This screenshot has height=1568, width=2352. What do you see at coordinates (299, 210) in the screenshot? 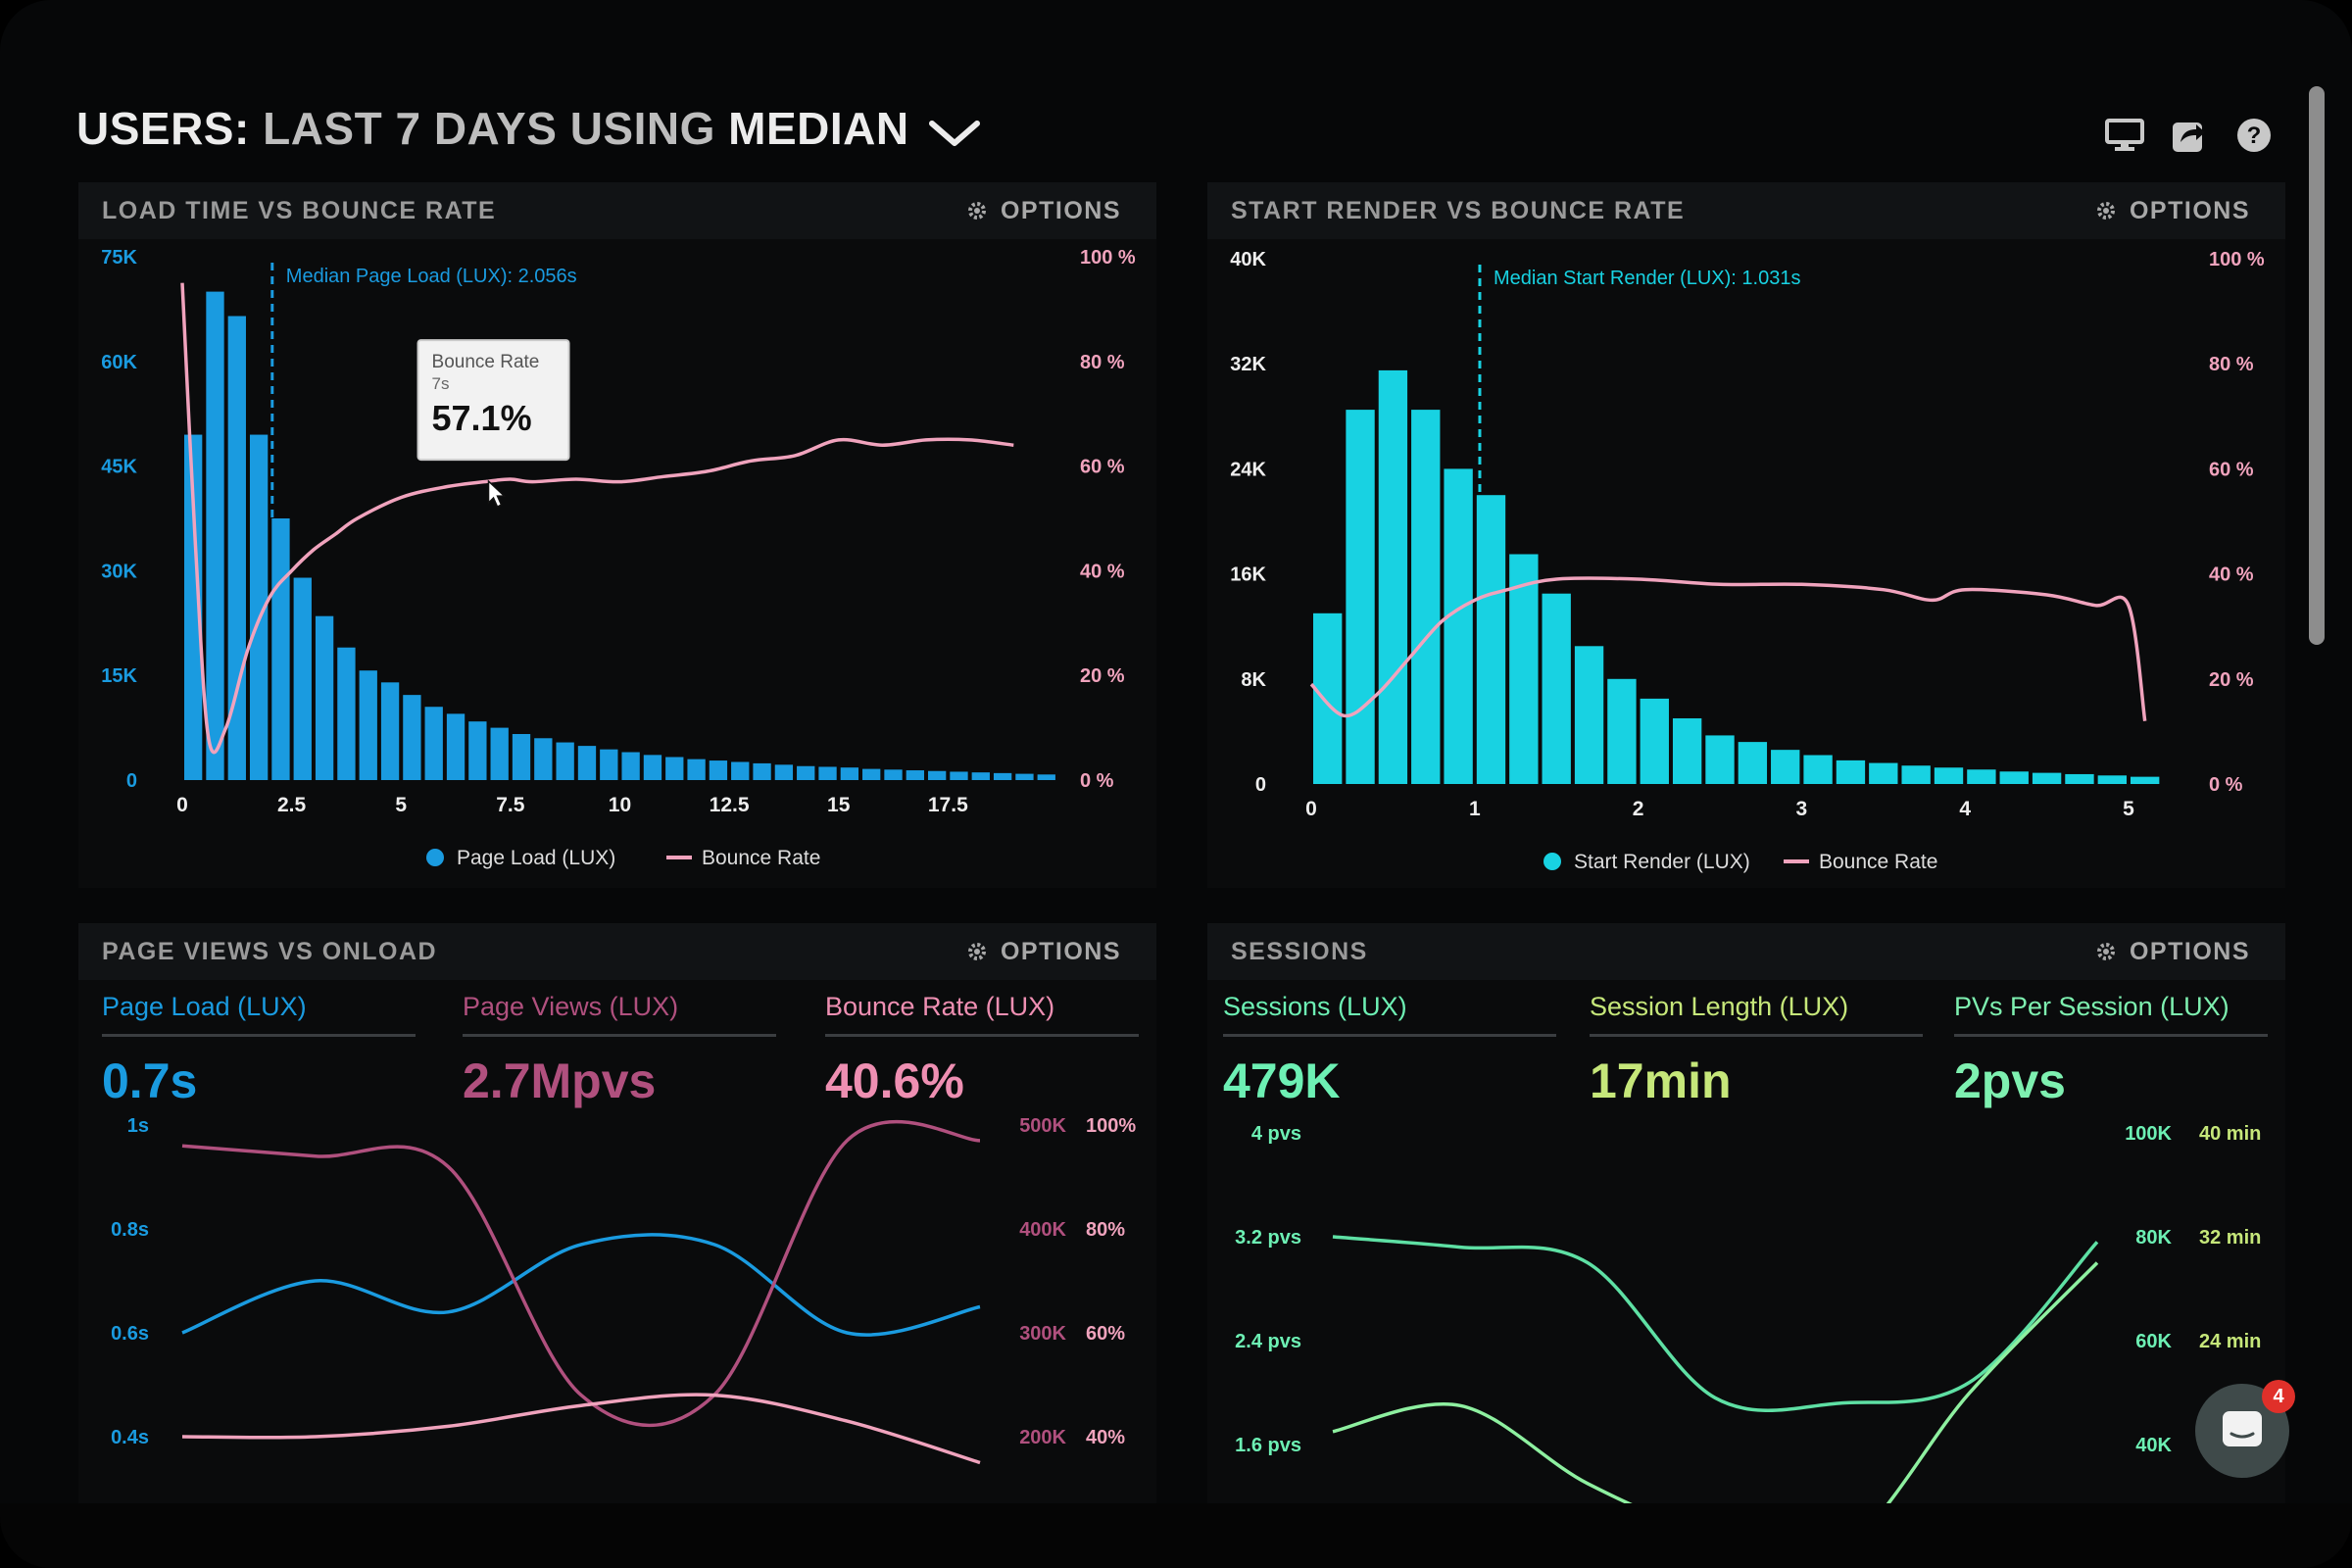
I see `panel-title: LOAD TIME VS BOUNCE RATE` at bounding box center [299, 210].